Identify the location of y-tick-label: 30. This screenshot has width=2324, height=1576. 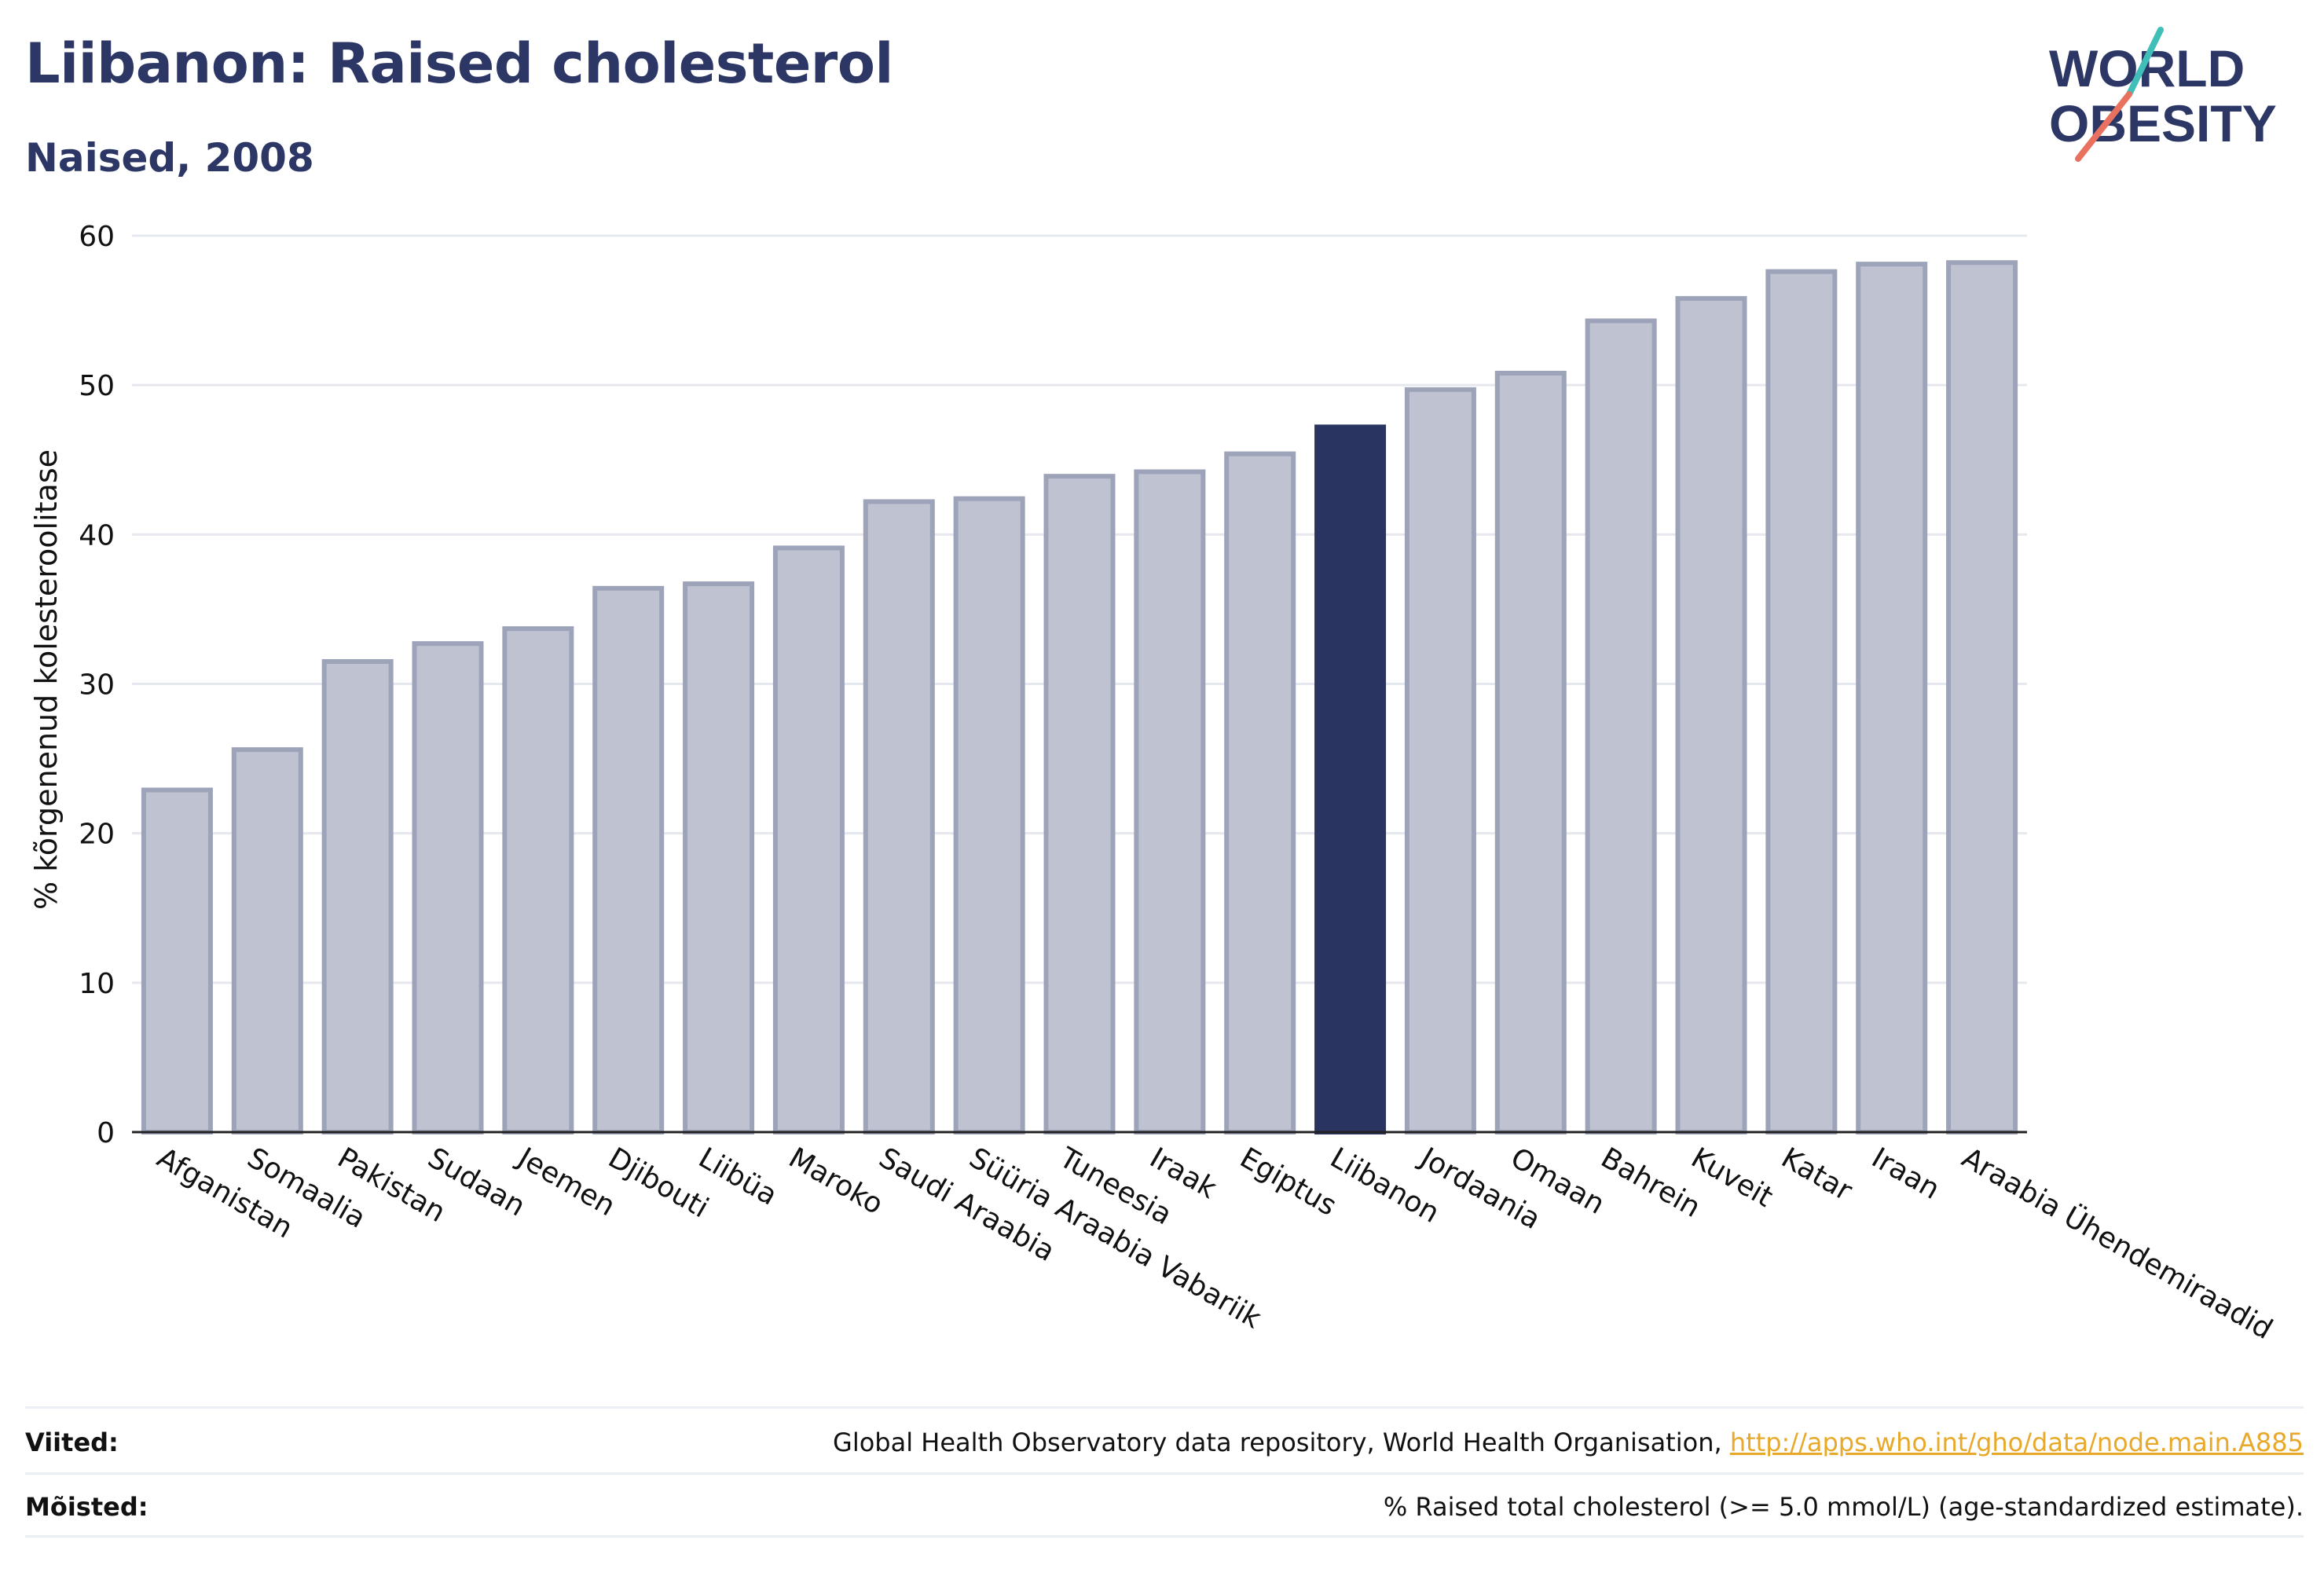
(97, 685).